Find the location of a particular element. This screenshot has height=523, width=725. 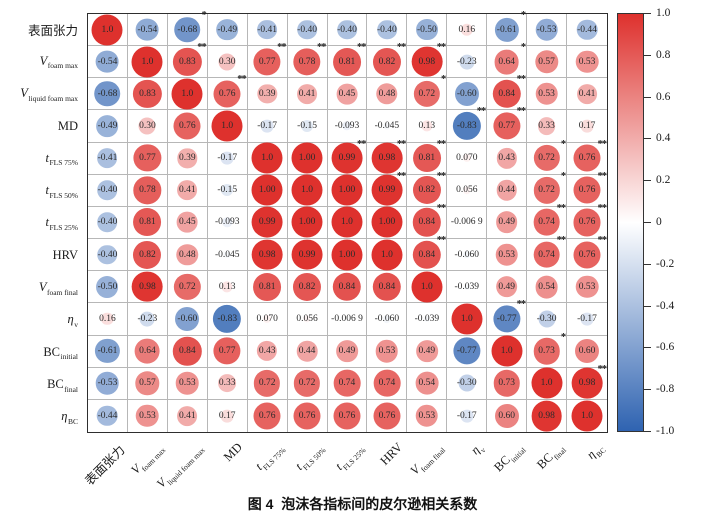

matrix-cell: -0.44 is located at coordinates (108, 415).